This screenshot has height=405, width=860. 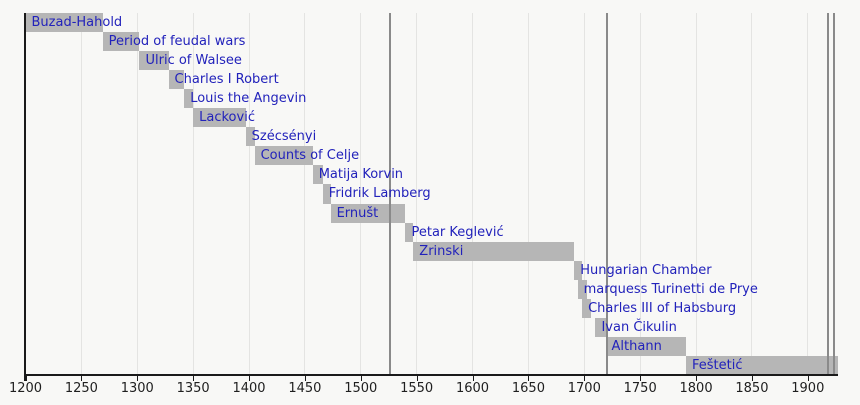 What do you see at coordinates (25, 197) in the screenshot?
I see `y-axis-line` at bounding box center [25, 197].